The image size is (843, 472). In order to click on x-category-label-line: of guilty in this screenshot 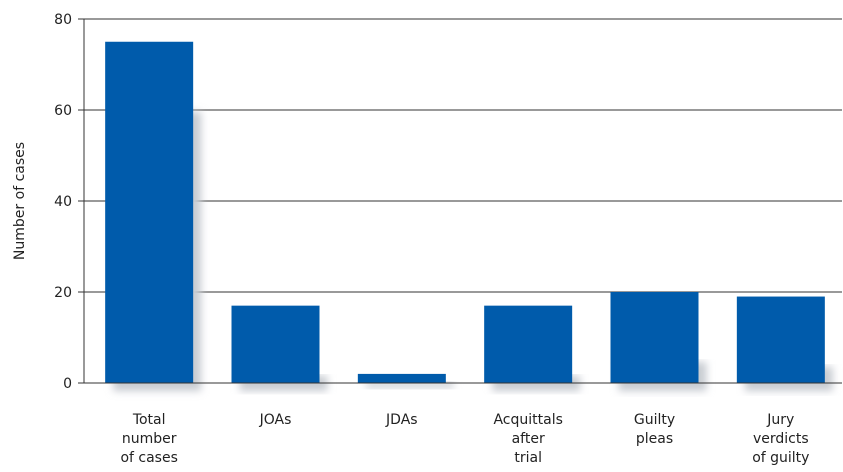, I will do `click(780, 458)`.